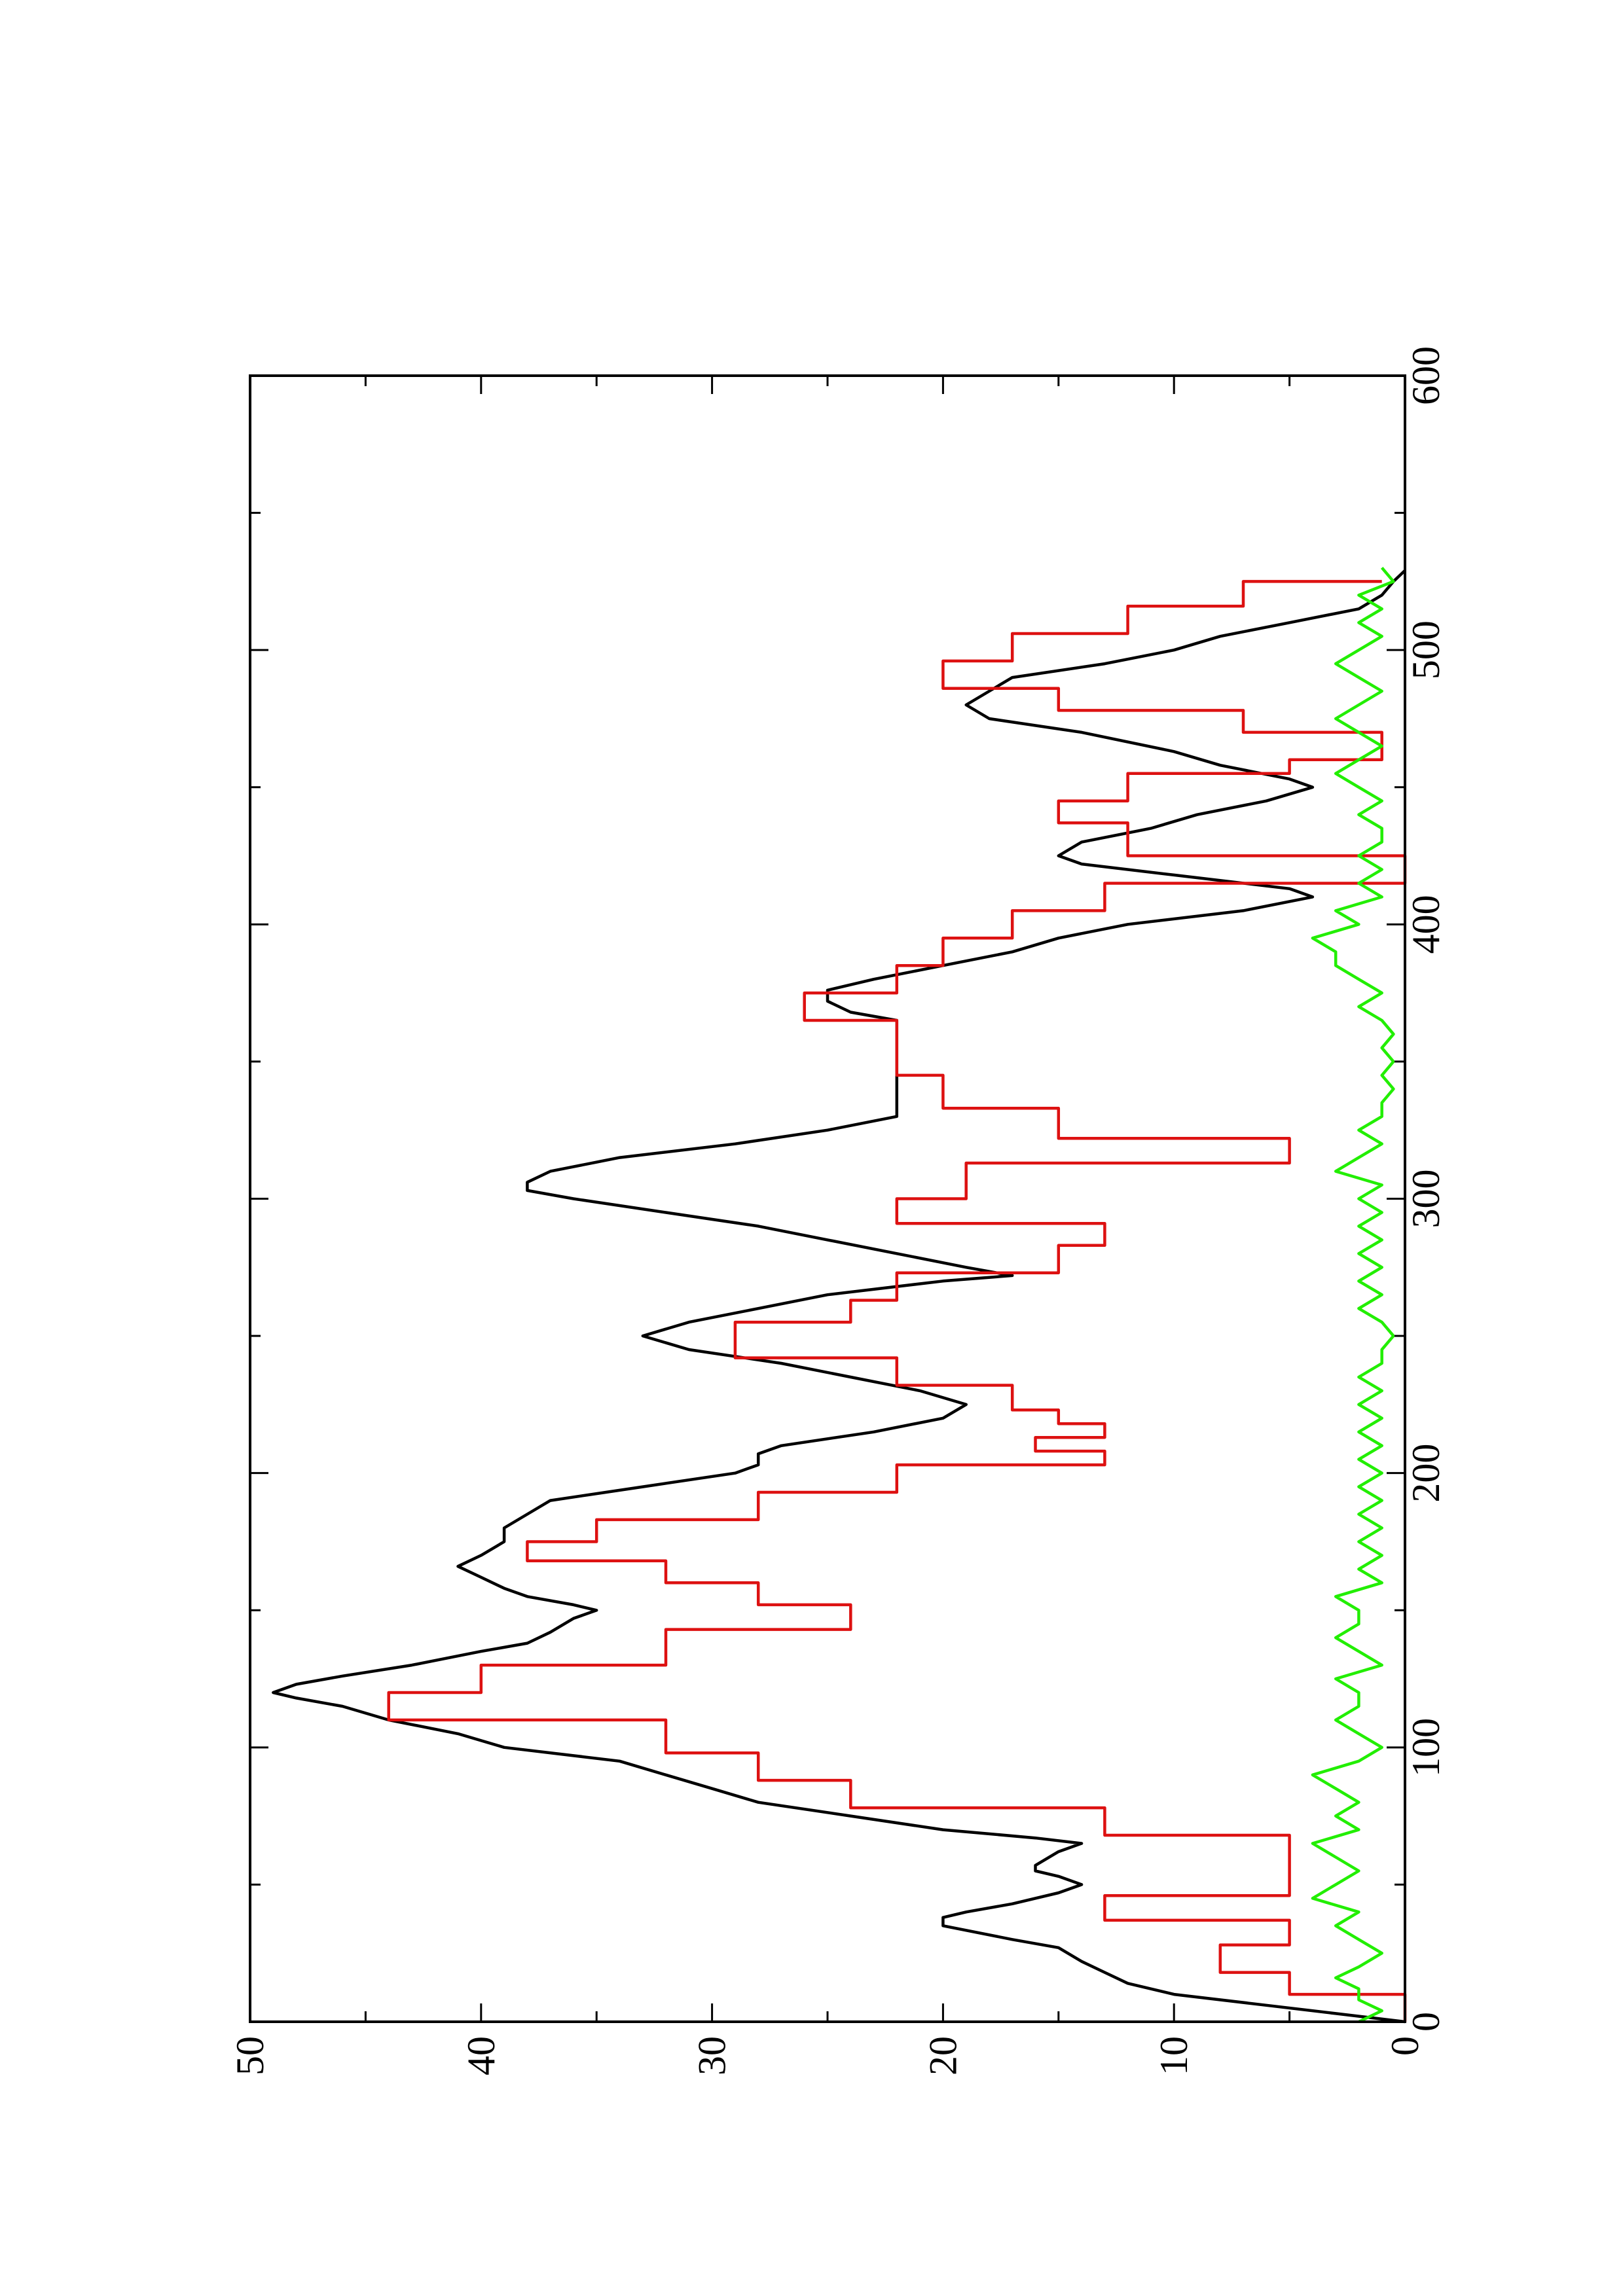 The height and width of the screenshot is (2296, 1623). Describe the element at coordinates (1426, 1473) in the screenshot. I see `x-tick-label: 200` at that location.